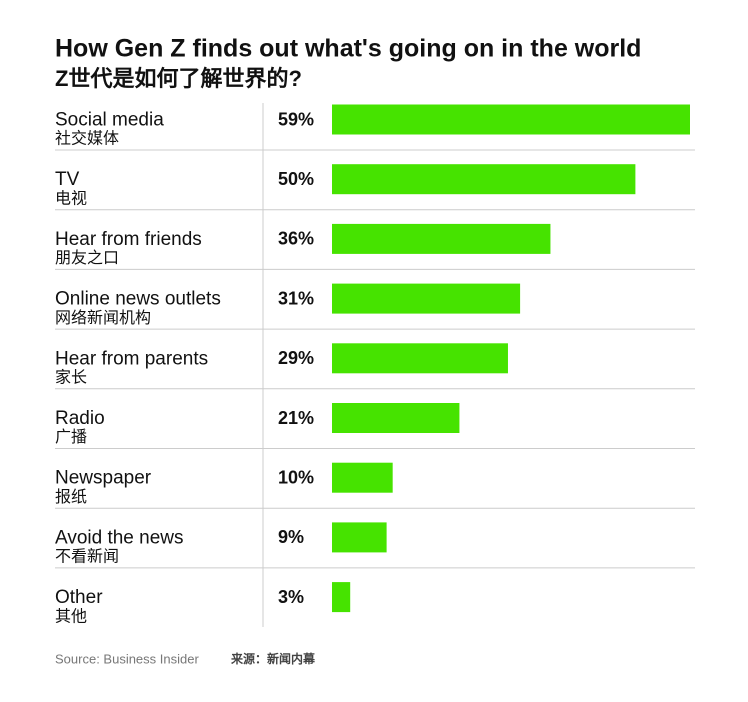 This screenshot has height=702, width=748. Describe the element at coordinates (67, 179) in the screenshot. I see `category-label: TV` at that location.